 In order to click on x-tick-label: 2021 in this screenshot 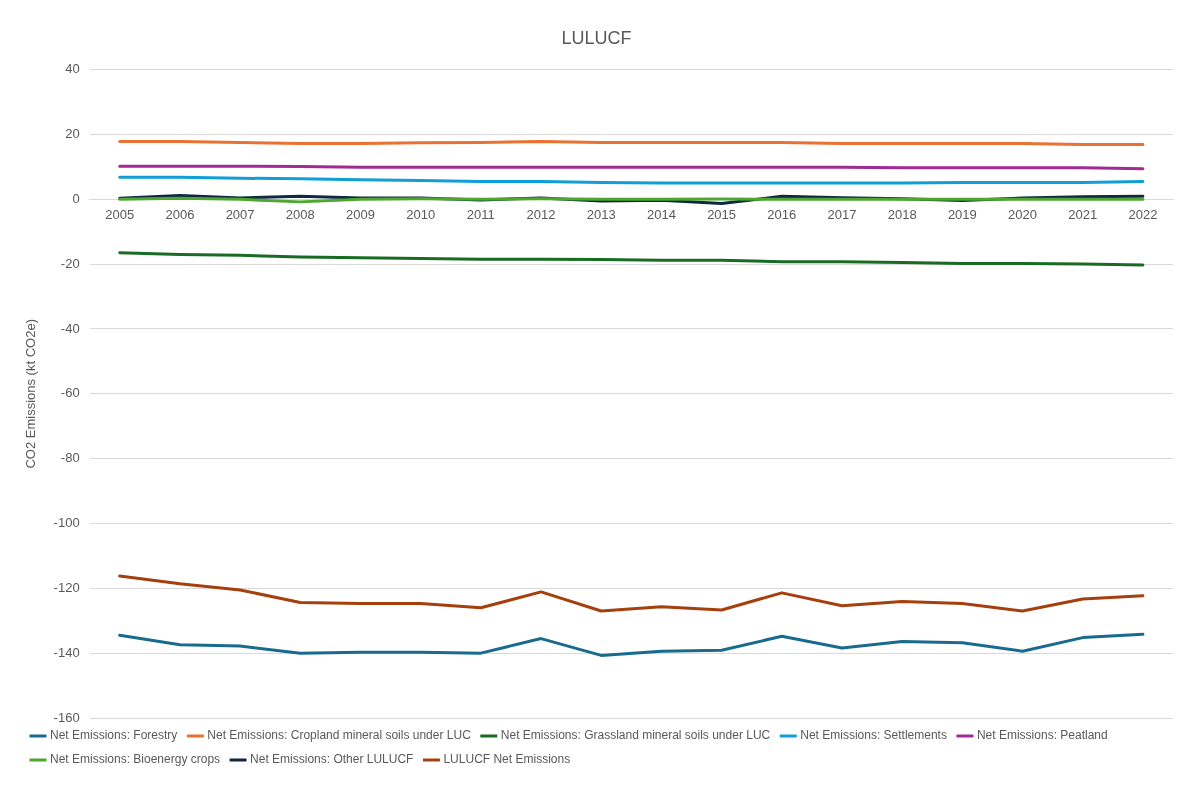, I will do `click(1083, 214)`.